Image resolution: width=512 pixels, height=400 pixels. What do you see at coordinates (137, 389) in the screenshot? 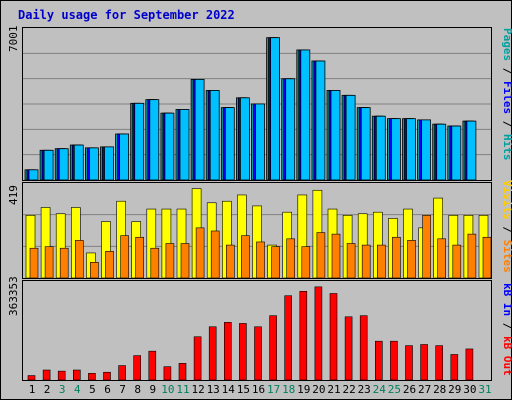
I see `day-label: 8` at bounding box center [137, 389].